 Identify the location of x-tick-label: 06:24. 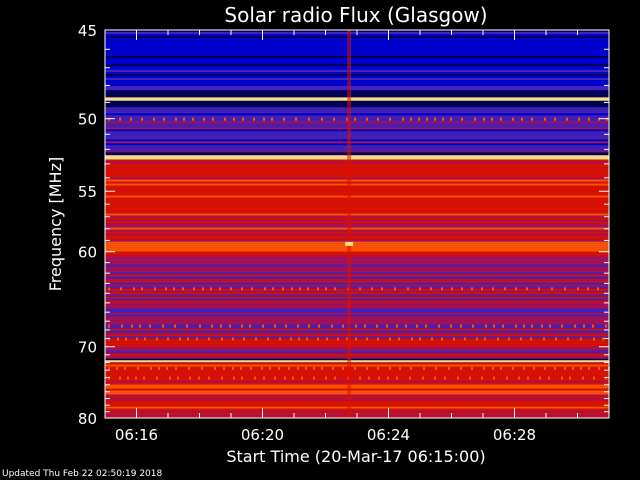
(388, 435).